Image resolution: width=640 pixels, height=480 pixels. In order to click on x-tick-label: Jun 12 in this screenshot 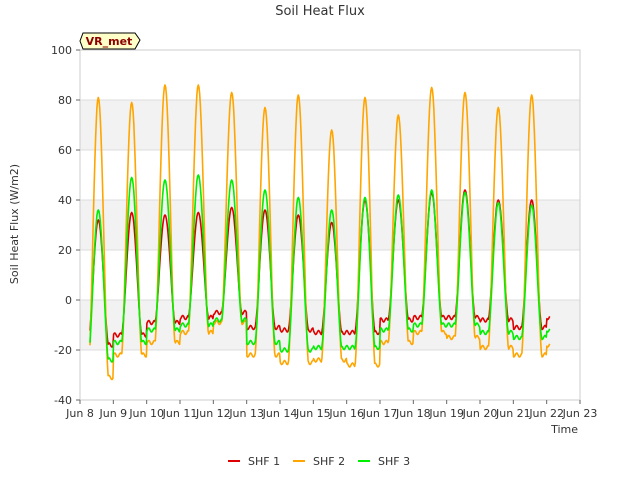, I will do `click(213, 413)`.